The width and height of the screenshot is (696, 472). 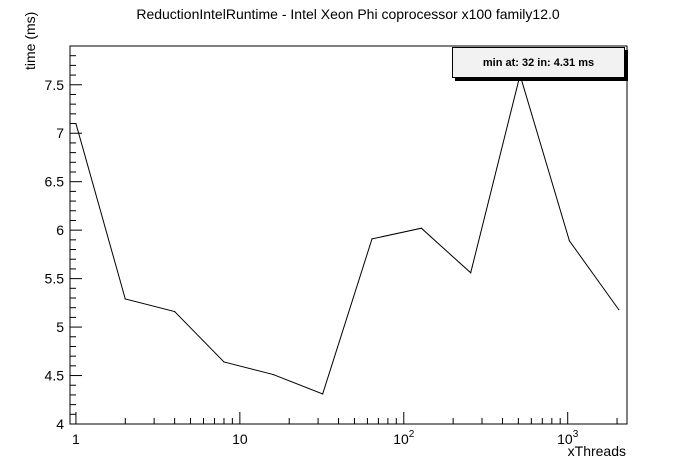 I want to click on min-annotation: min at: 32 in: 4.31 ms, so click(x=538, y=62).